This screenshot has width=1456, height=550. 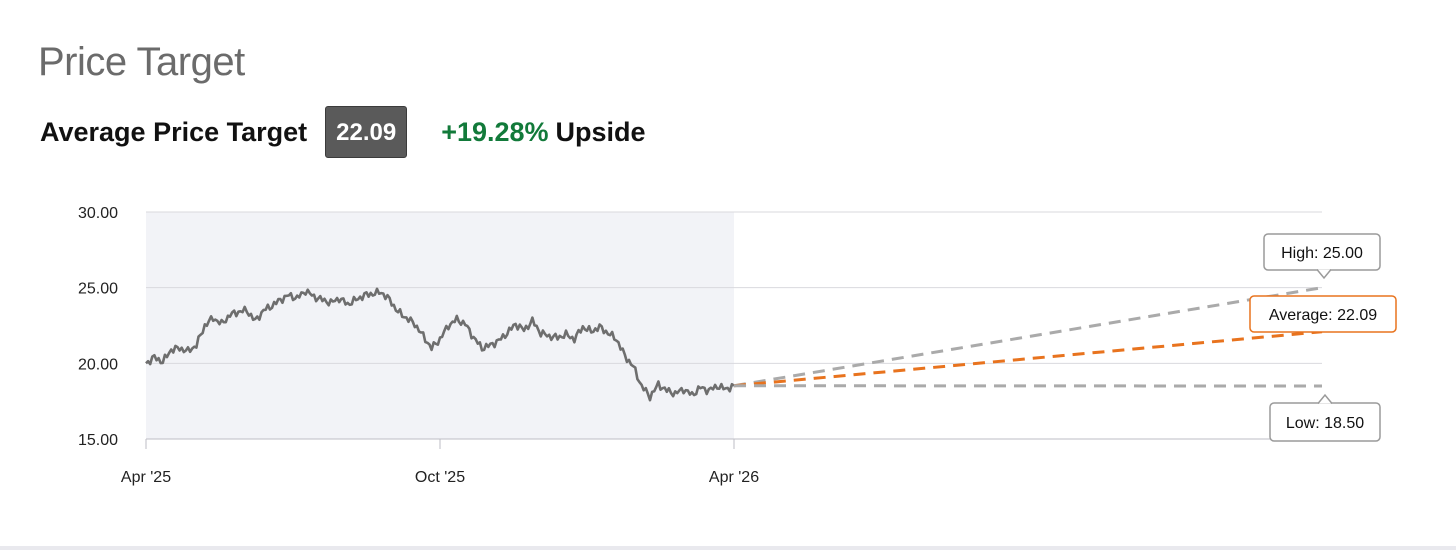 I want to click on average-target-tooltip-label: Average: 22.09, so click(x=1323, y=315).